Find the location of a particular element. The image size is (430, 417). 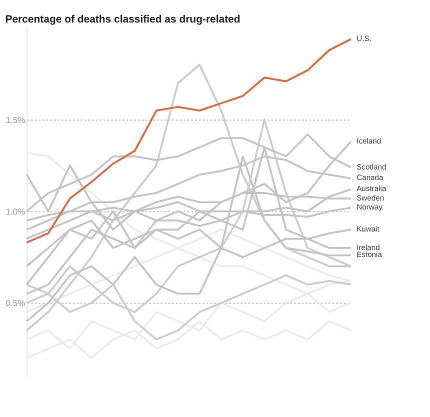

series-label: U.S. is located at coordinates (364, 39).